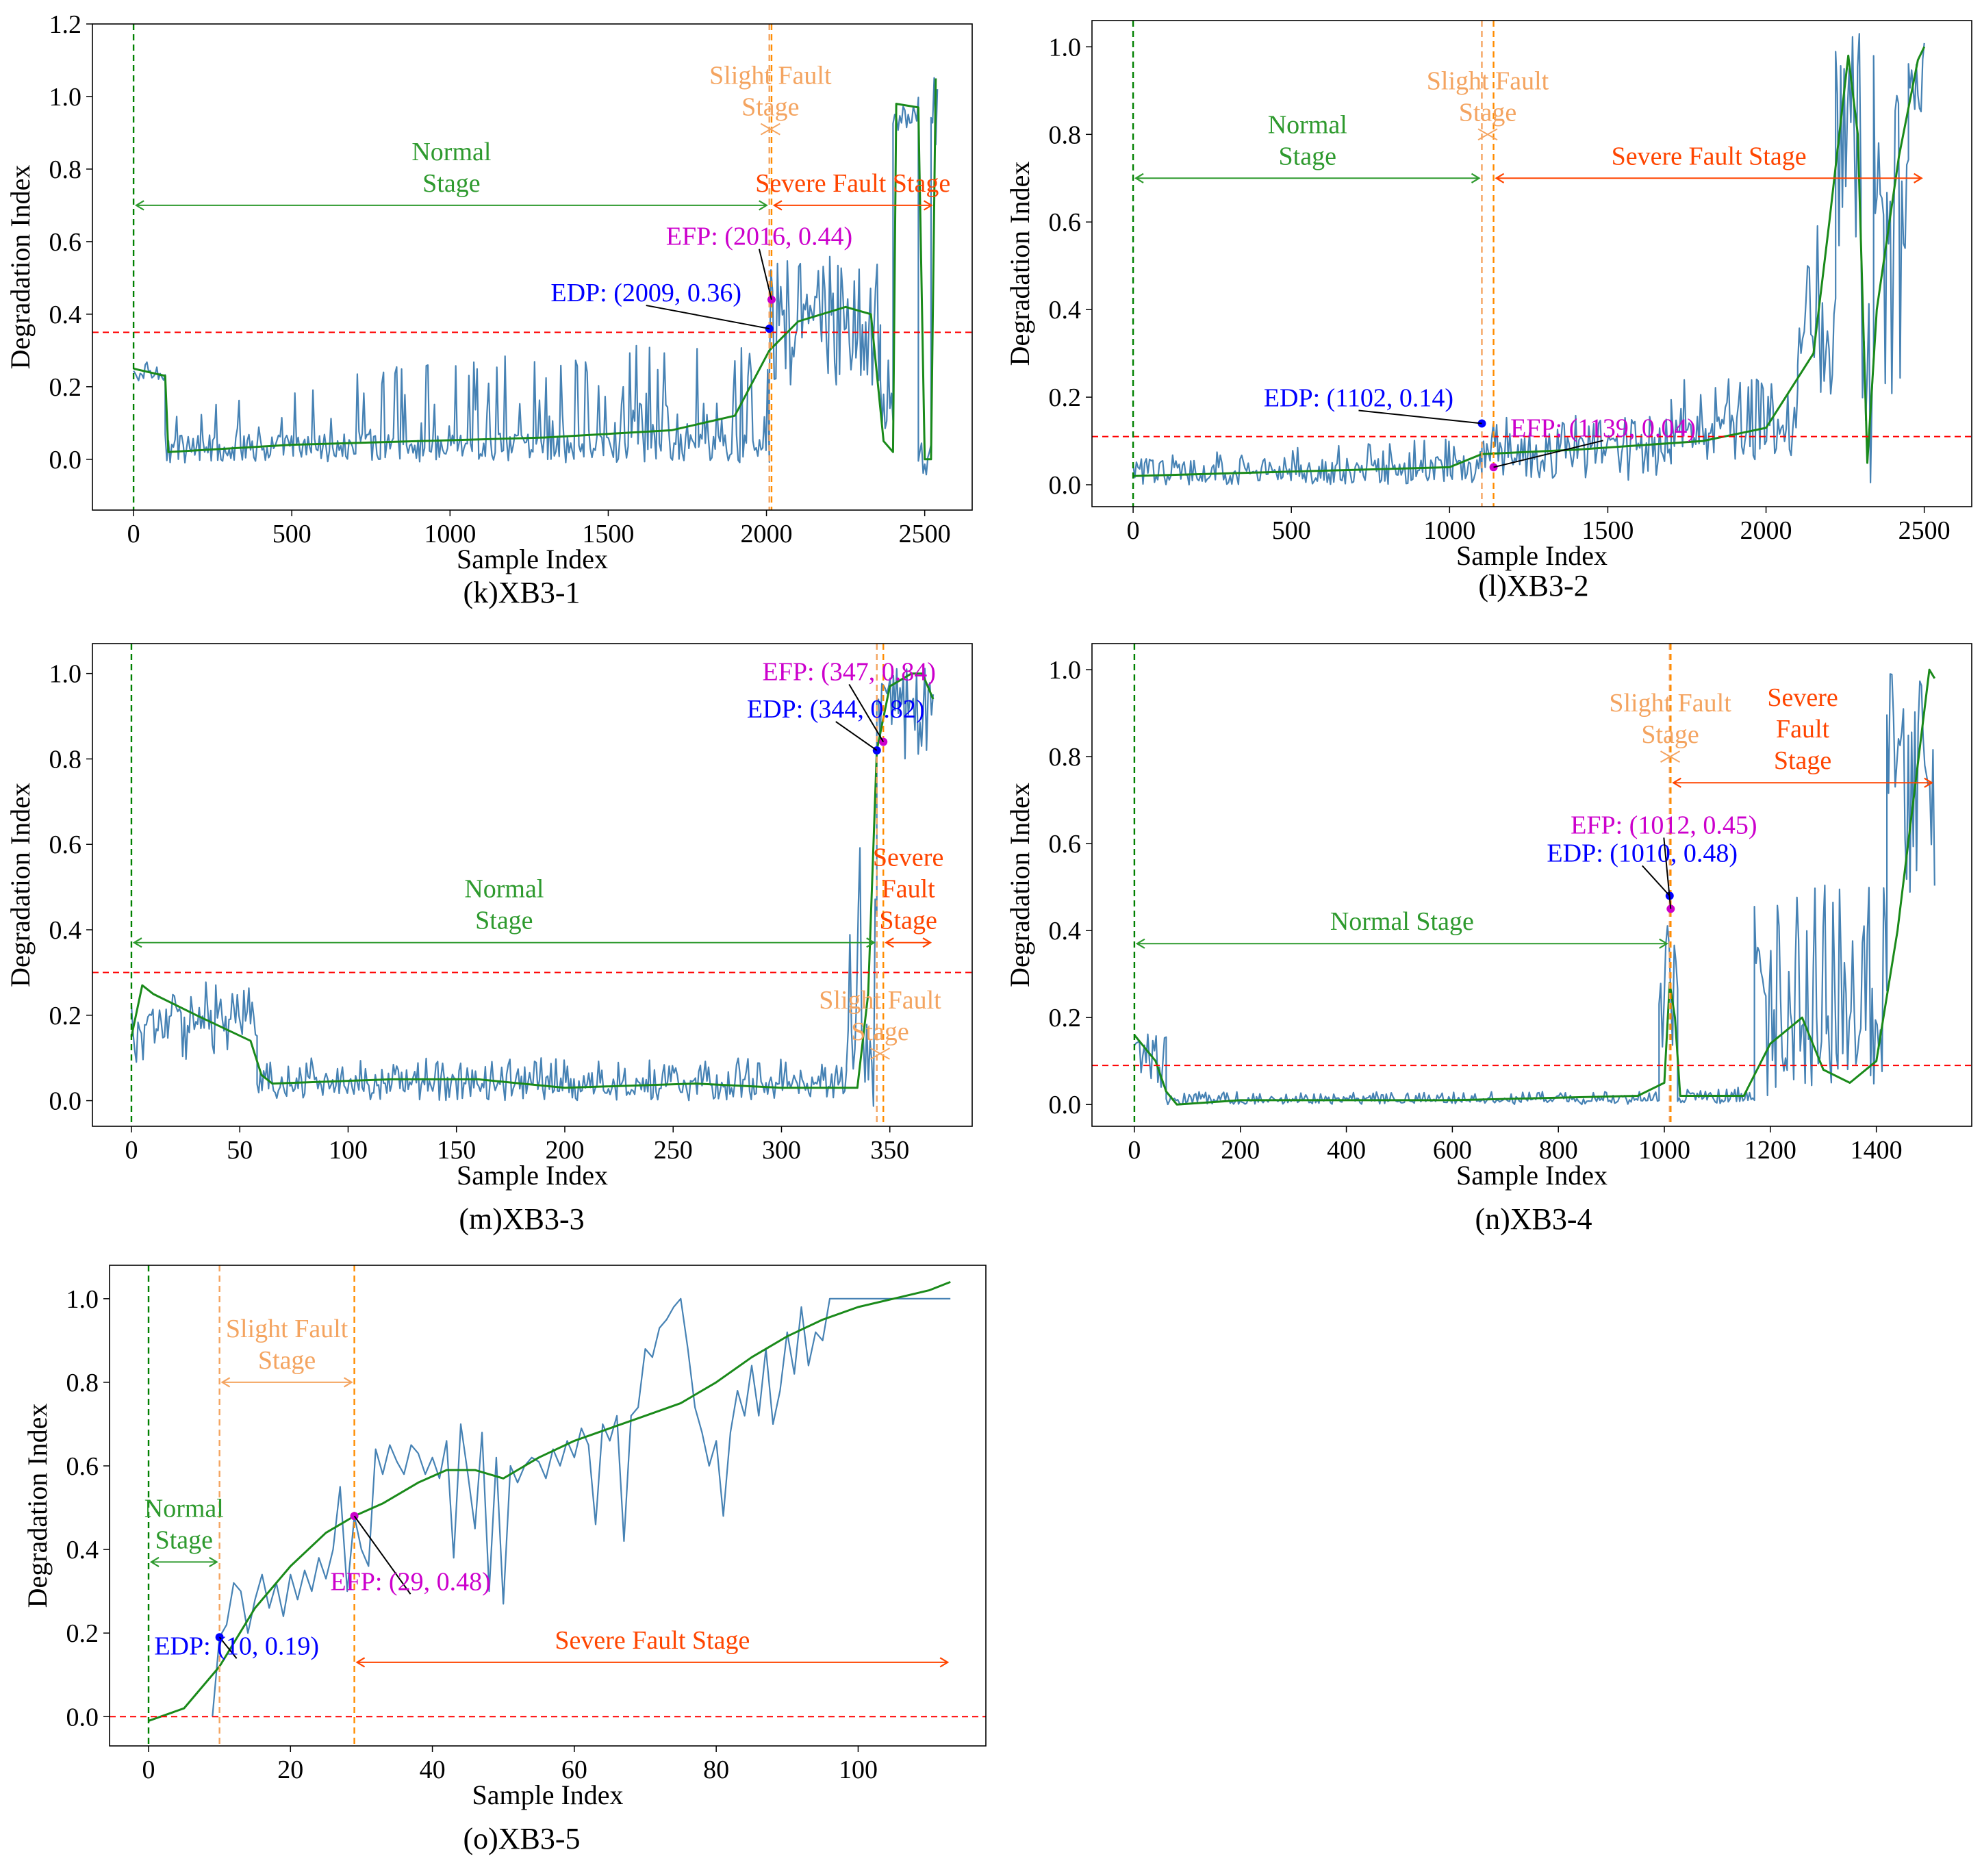 The image size is (1982, 1876). I want to click on stage-label-severe: Fault, so click(909, 889).